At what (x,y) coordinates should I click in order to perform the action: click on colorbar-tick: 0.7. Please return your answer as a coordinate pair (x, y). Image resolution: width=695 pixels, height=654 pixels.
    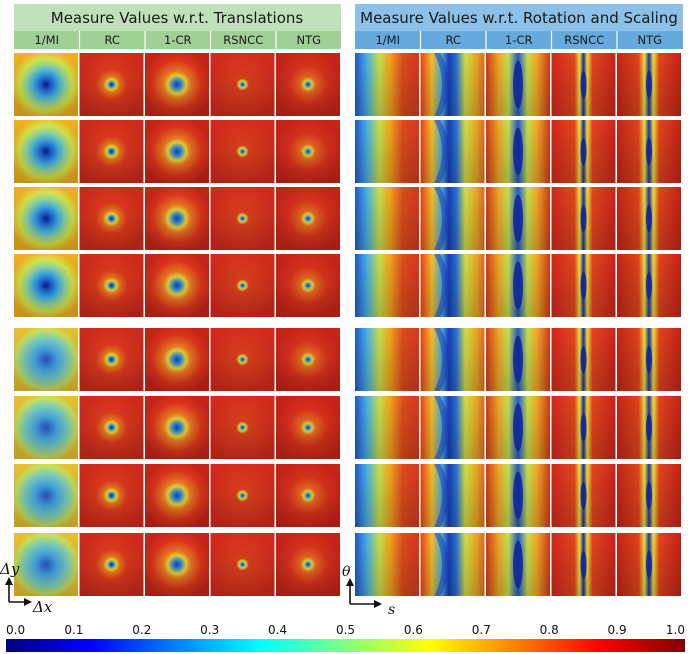
    Looking at the image, I should click on (481, 630).